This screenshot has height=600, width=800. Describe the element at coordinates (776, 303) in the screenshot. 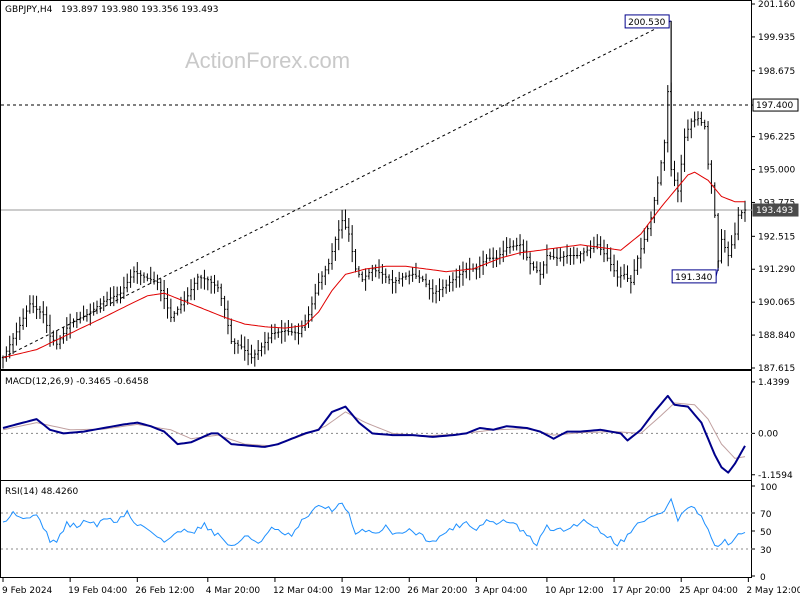

I see `price-tick-label: 190.065` at that location.